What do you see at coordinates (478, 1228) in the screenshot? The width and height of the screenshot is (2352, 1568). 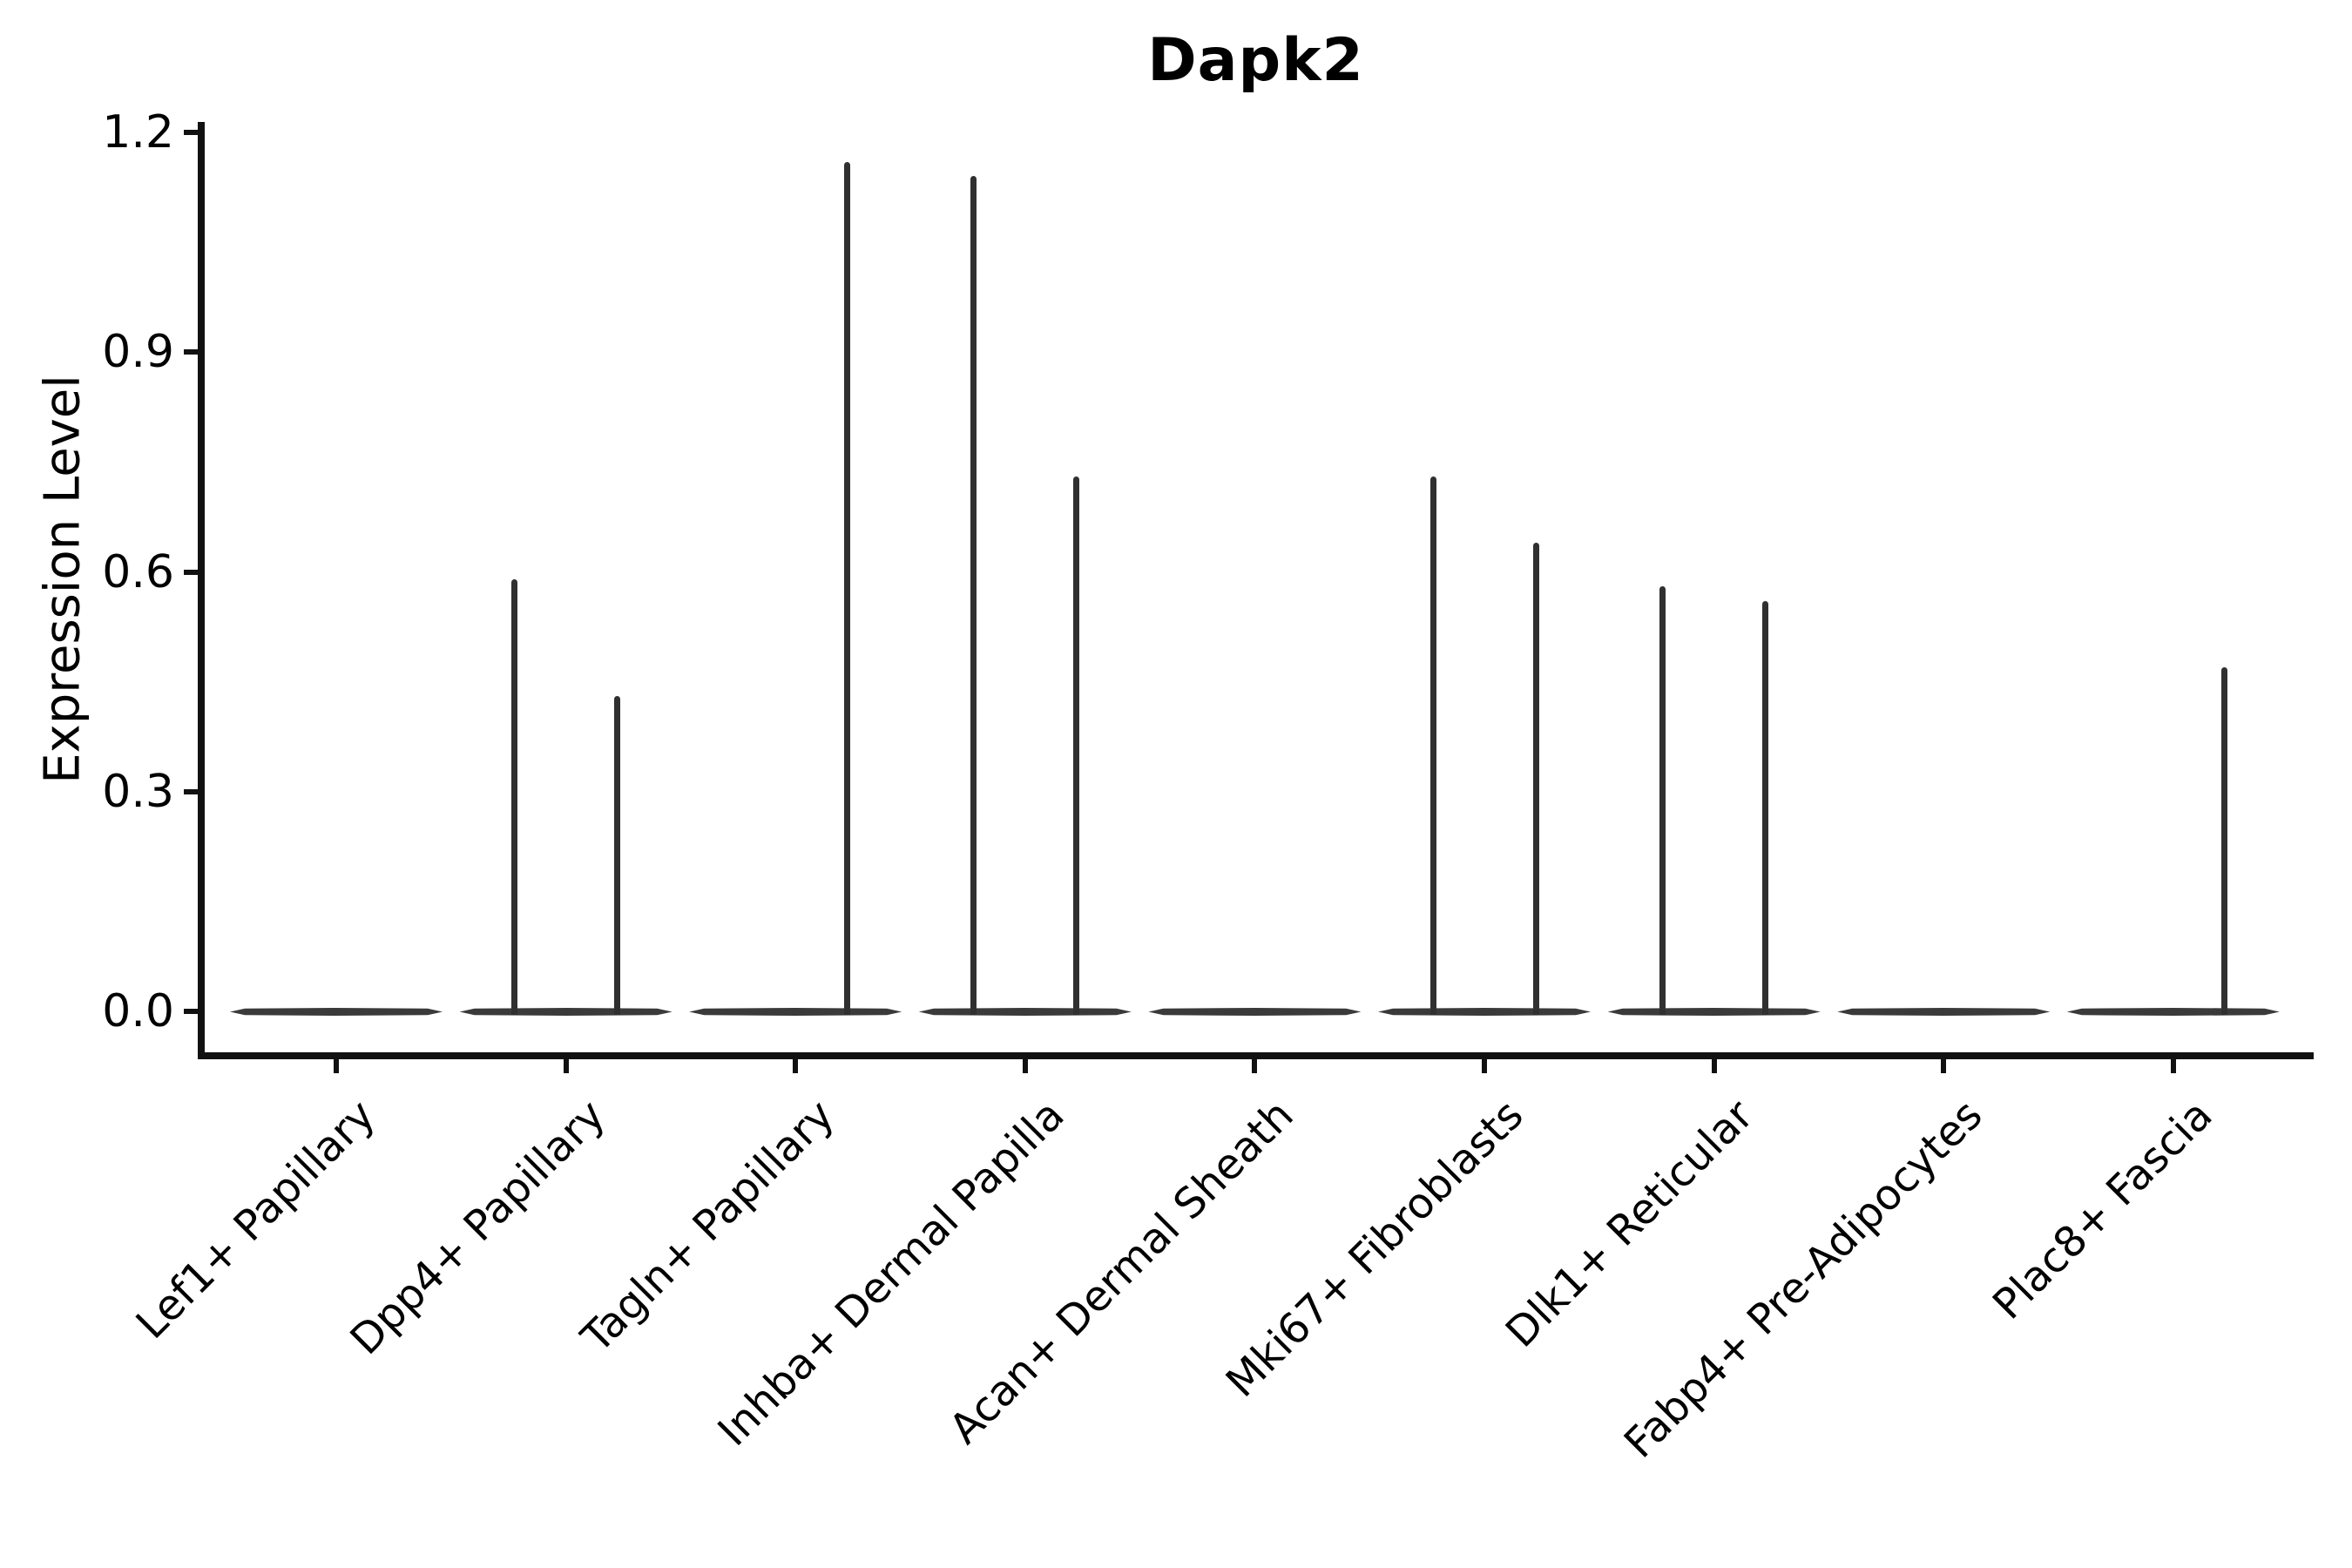 I see `x-tick-label: Dpp4+ Papillary` at bounding box center [478, 1228].